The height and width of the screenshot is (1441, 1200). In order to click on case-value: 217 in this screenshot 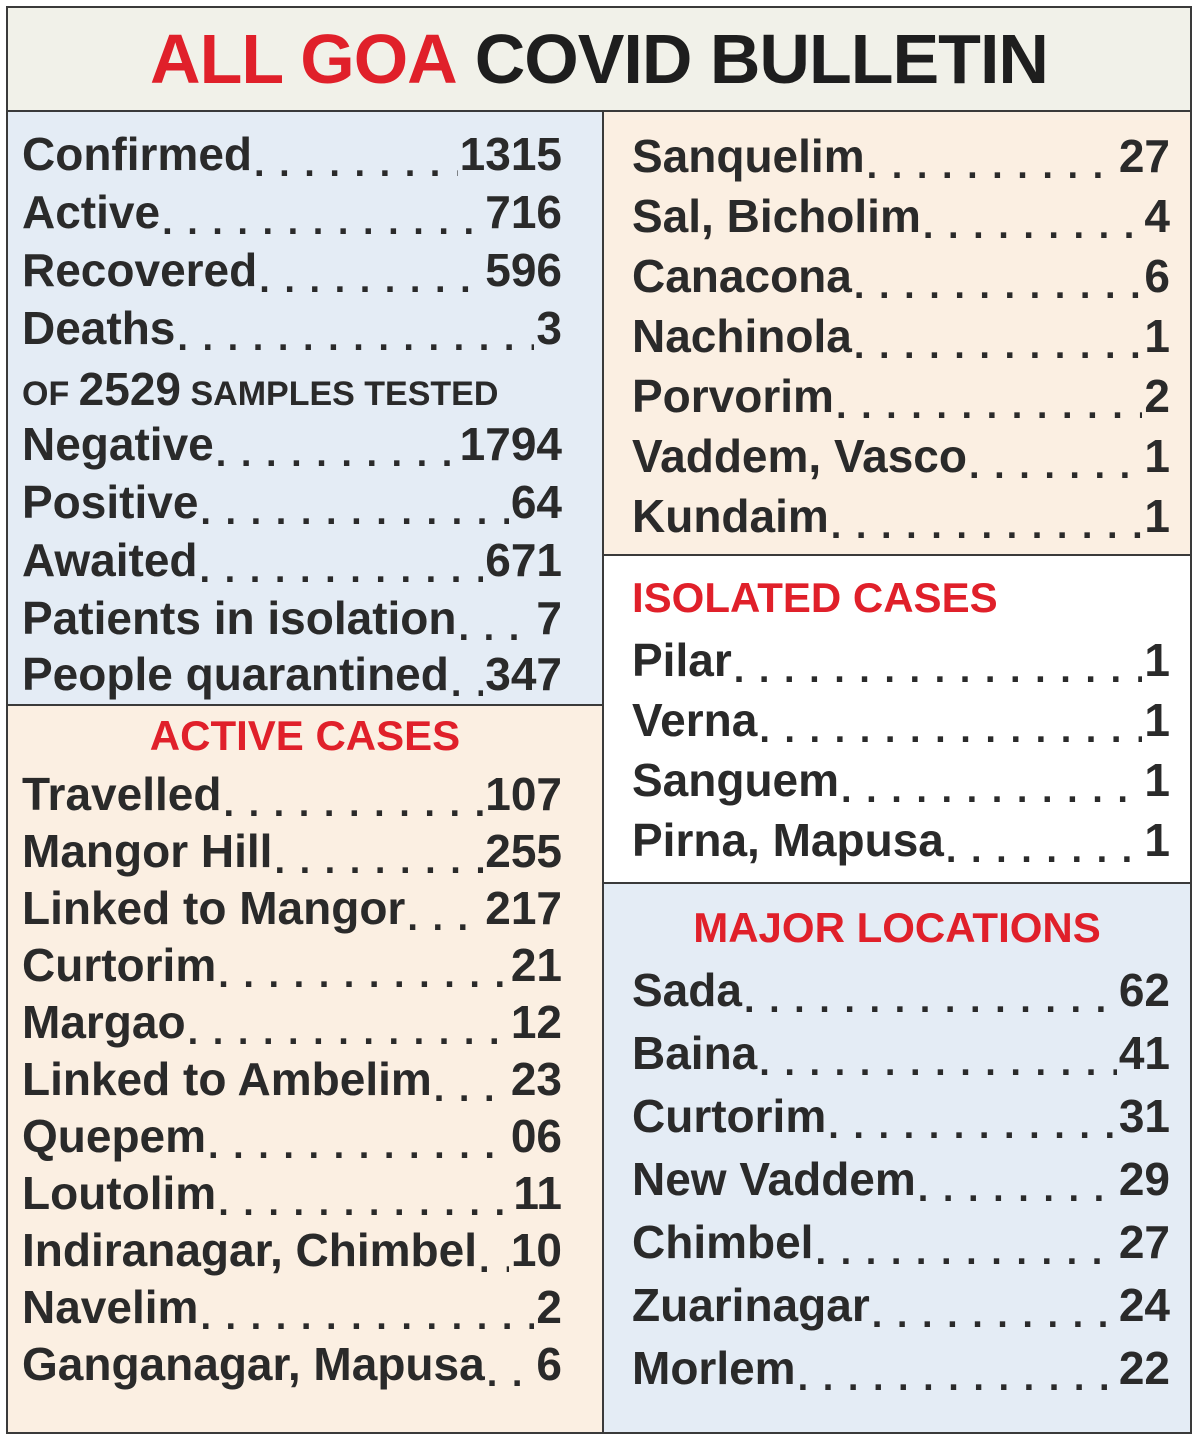, I will do `click(523, 908)`.